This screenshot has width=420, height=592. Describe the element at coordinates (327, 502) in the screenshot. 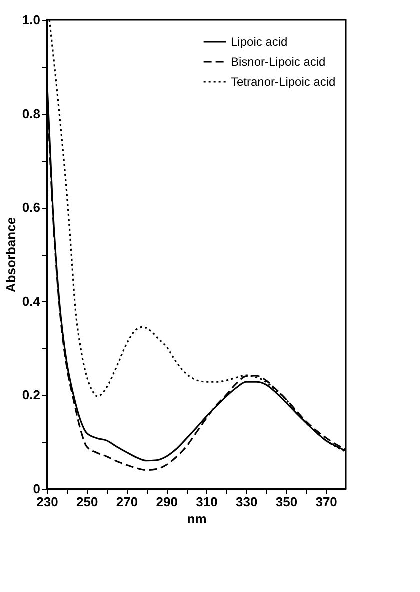

I see `x-tick-label: 370` at that location.